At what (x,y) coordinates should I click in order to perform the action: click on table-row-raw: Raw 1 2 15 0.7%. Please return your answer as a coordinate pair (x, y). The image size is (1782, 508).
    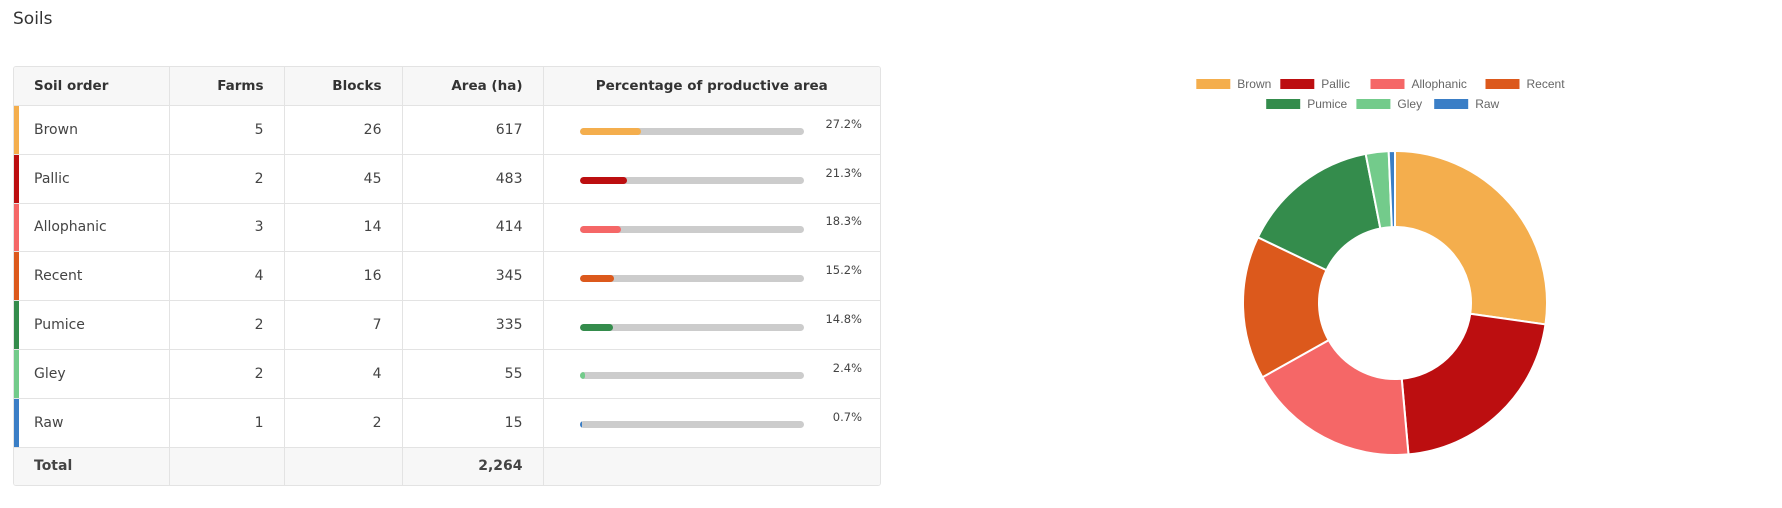
    Looking at the image, I should click on (447, 423).